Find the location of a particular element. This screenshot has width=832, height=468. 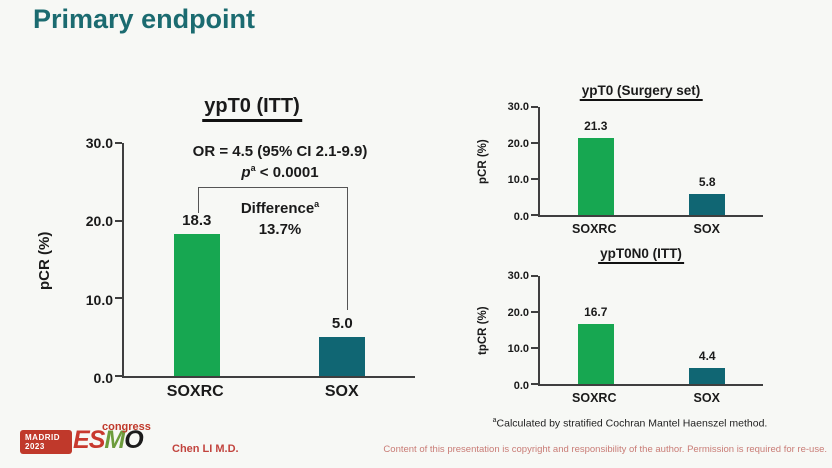

bar-slot: 21.3 is located at coordinates (596, 161).